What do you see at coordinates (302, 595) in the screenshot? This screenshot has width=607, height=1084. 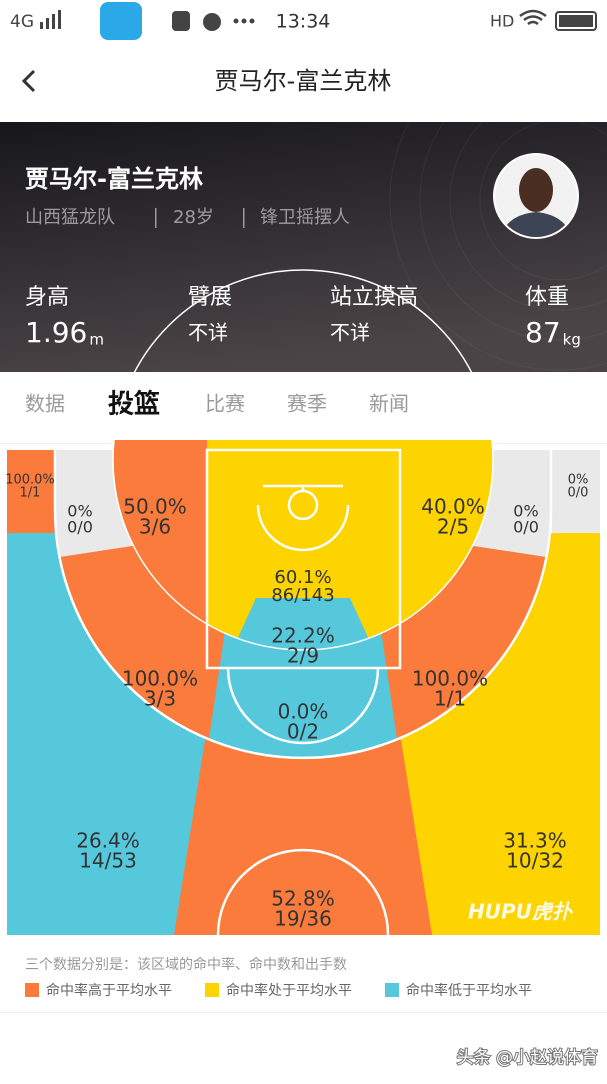 I see `zone-count: 86/143` at bounding box center [302, 595].